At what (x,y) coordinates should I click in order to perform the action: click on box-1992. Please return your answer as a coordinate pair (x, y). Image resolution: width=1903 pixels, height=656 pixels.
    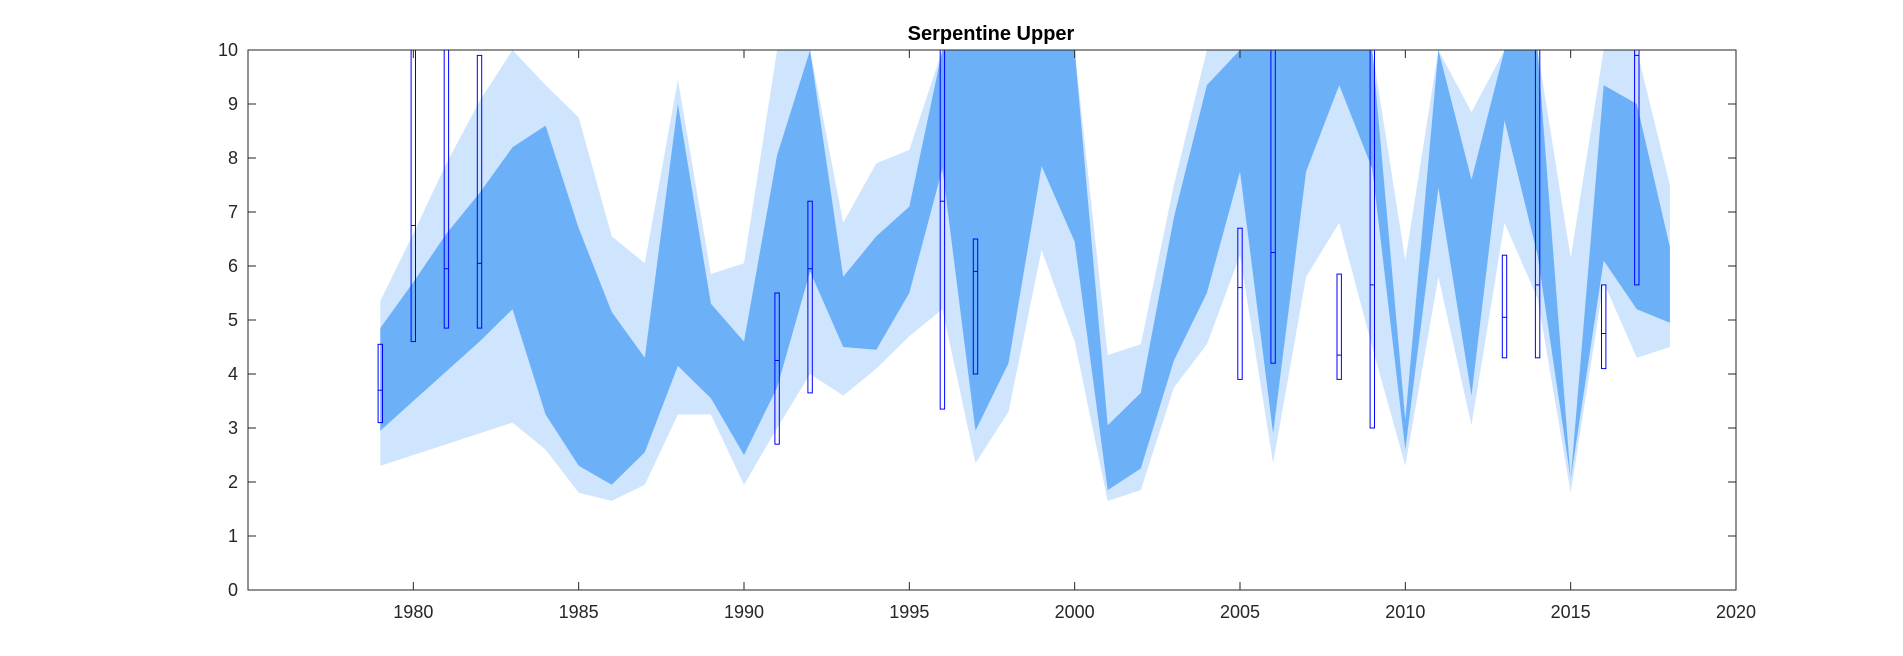
    Looking at the image, I should click on (810, 297).